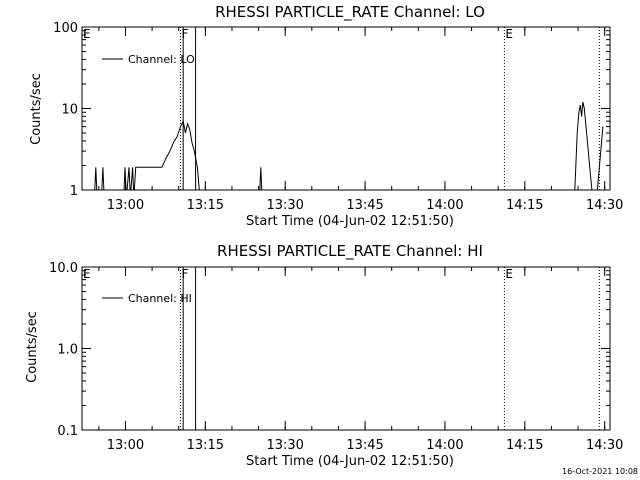  What do you see at coordinates (74, 191) in the screenshot?
I see `y-tick-label: 1` at bounding box center [74, 191].